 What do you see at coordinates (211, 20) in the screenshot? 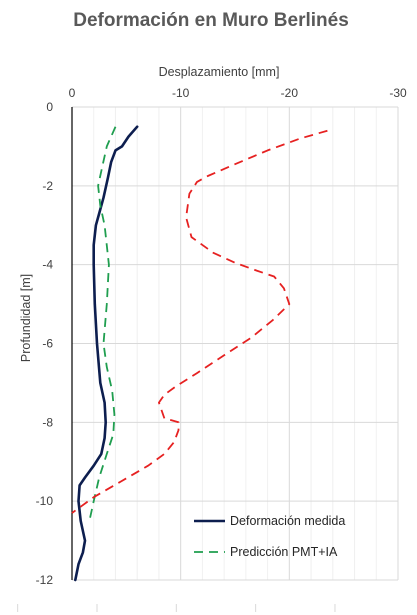
I see `chart-title: Deformación en Muro Berlinés` at bounding box center [211, 20].